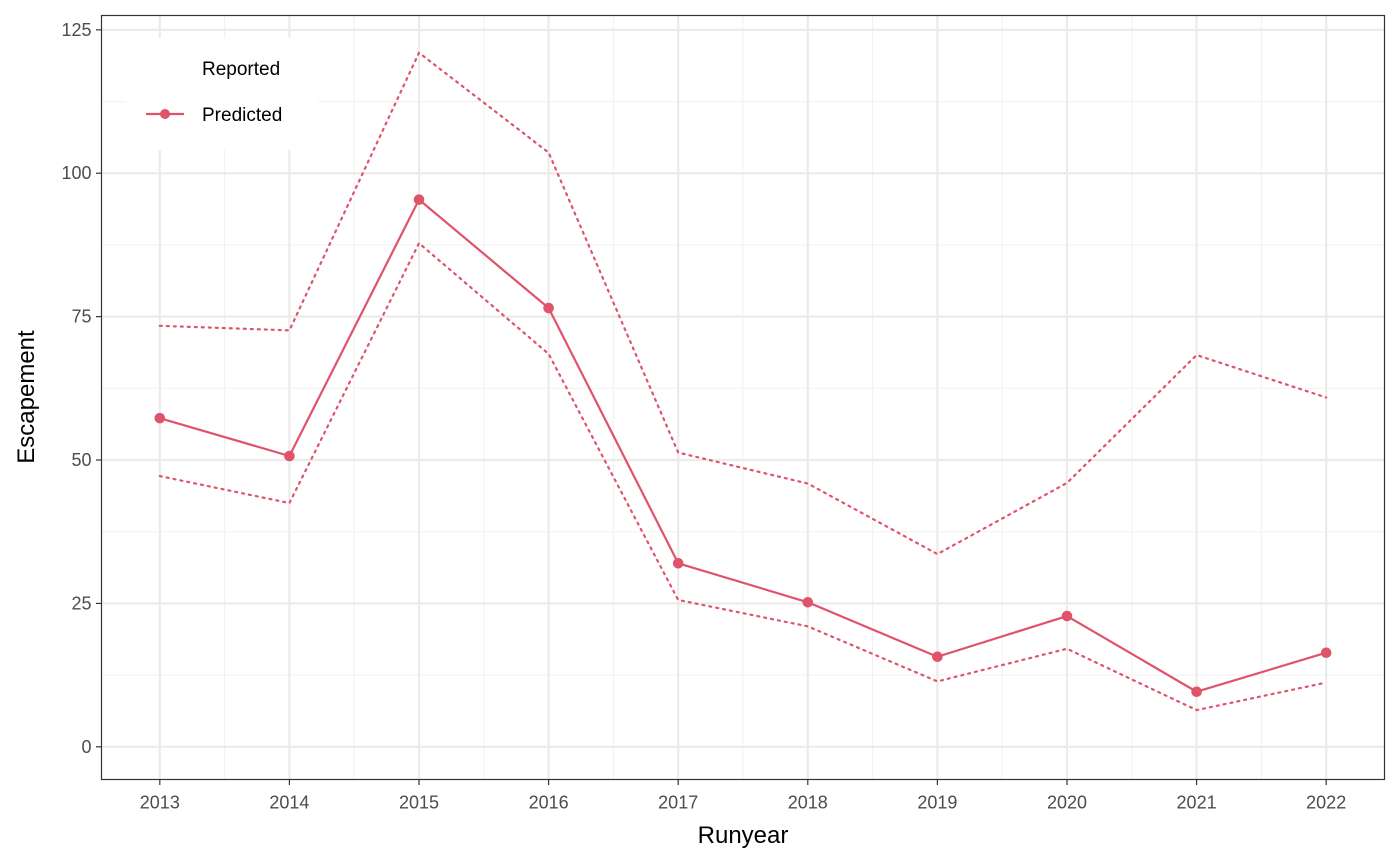 Image resolution: width=1400 pixels, height=865 pixels. What do you see at coordinates (1197, 803) in the screenshot?
I see `x-tick-label: 2021` at bounding box center [1197, 803].